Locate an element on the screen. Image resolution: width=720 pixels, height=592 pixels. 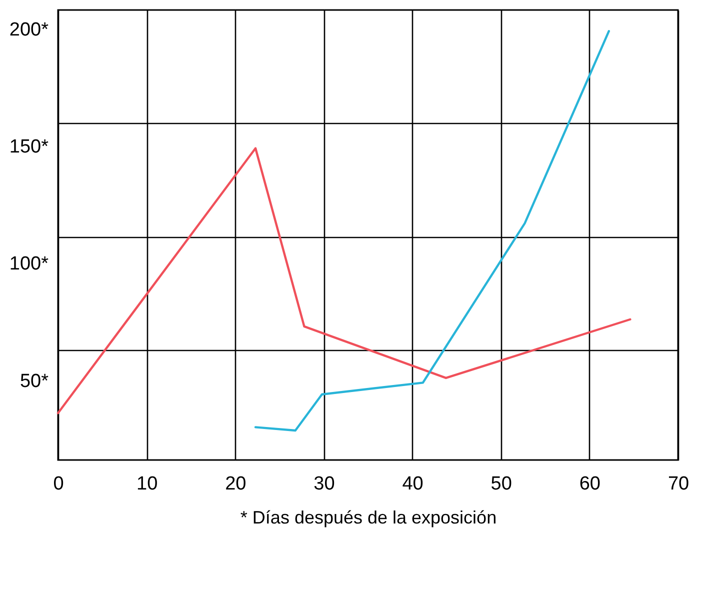
x-tick-label: 0 is located at coordinates (58, 484).